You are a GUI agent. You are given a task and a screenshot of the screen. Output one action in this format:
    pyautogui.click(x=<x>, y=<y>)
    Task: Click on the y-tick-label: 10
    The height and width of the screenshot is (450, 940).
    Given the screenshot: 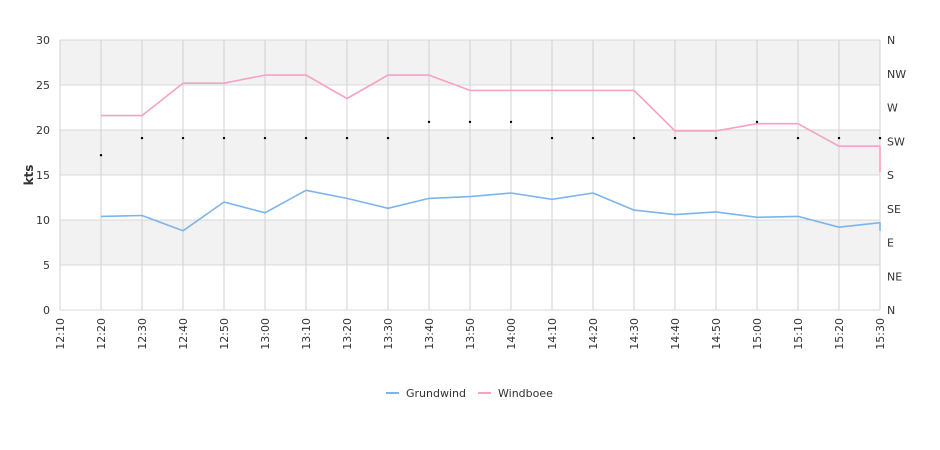 What is the action you would take?
    pyautogui.click(x=43, y=220)
    